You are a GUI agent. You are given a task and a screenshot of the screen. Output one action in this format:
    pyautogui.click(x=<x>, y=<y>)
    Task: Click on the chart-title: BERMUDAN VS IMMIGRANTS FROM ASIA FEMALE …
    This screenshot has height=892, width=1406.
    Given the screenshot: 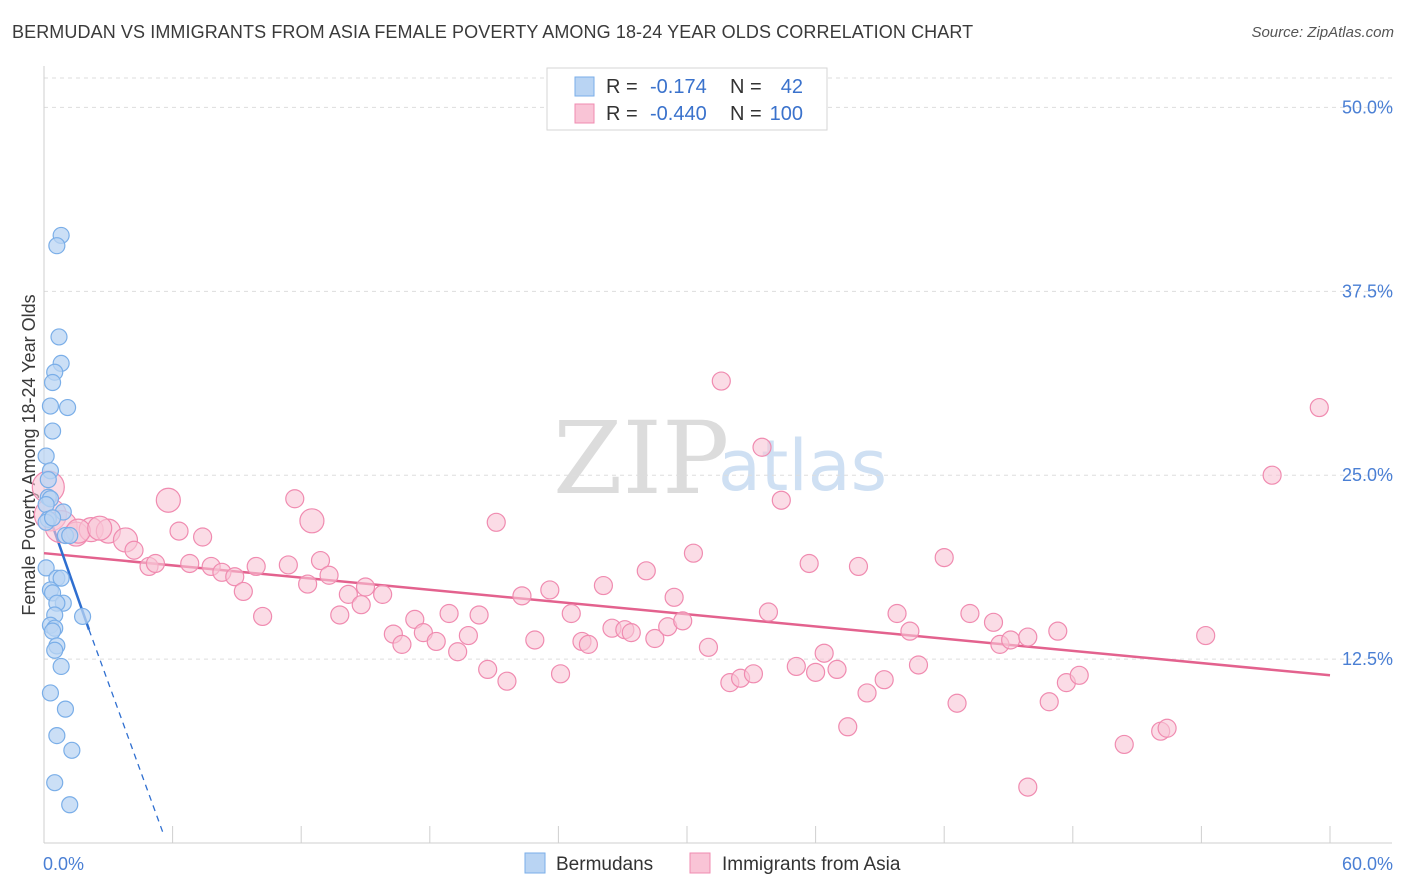 What is the action you would take?
    pyautogui.click(x=493, y=32)
    